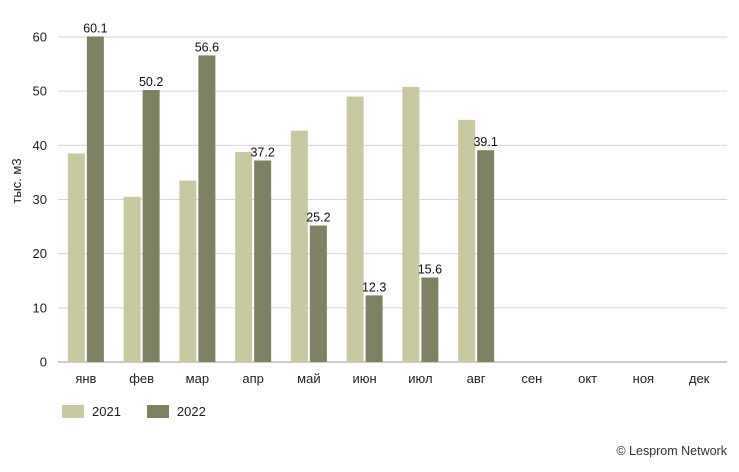 The height and width of the screenshot is (472, 739). What do you see at coordinates (318, 293) in the screenshot?
I see `bar-2022-май` at bounding box center [318, 293].